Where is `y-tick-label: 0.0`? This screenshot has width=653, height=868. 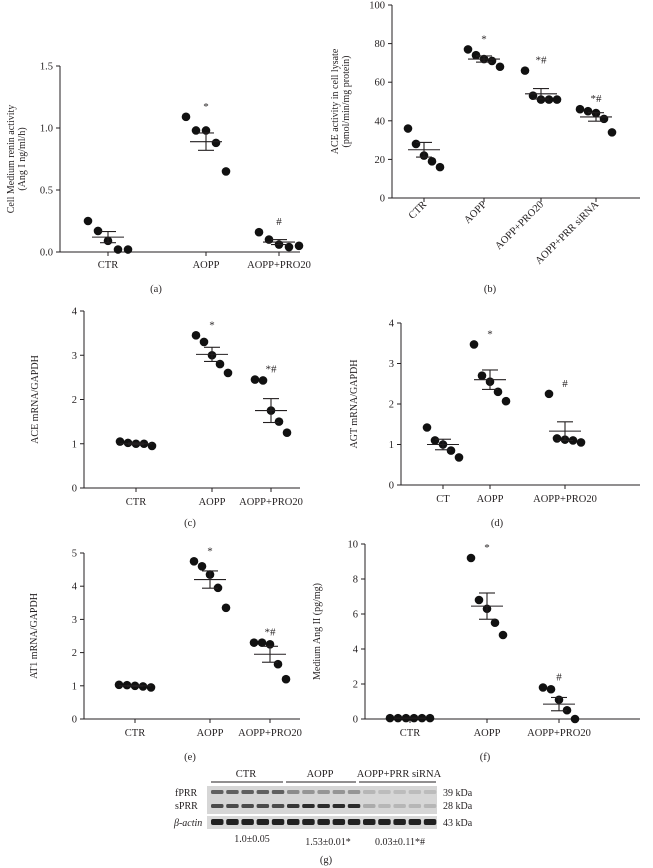
y-tick-label: 0.0 is located at coordinates (46, 253).